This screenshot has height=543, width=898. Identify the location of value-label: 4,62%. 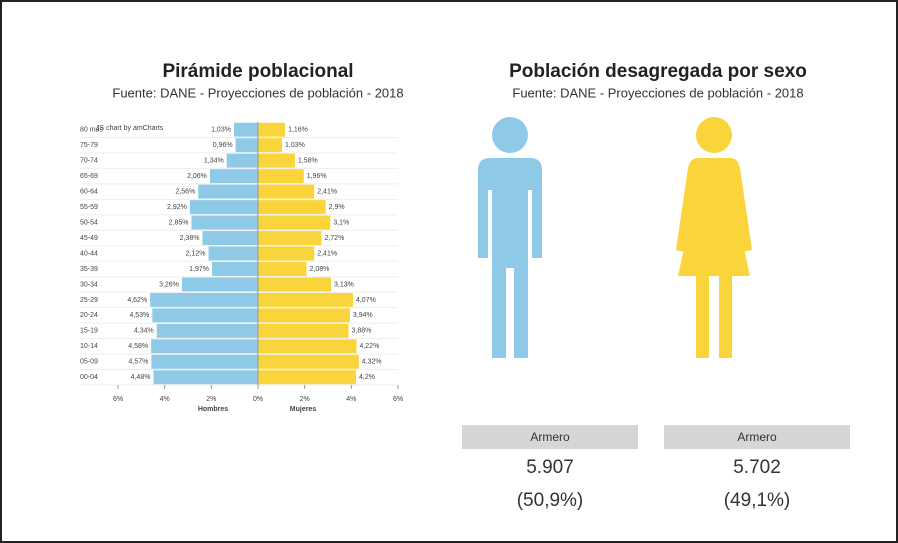
(137, 300).